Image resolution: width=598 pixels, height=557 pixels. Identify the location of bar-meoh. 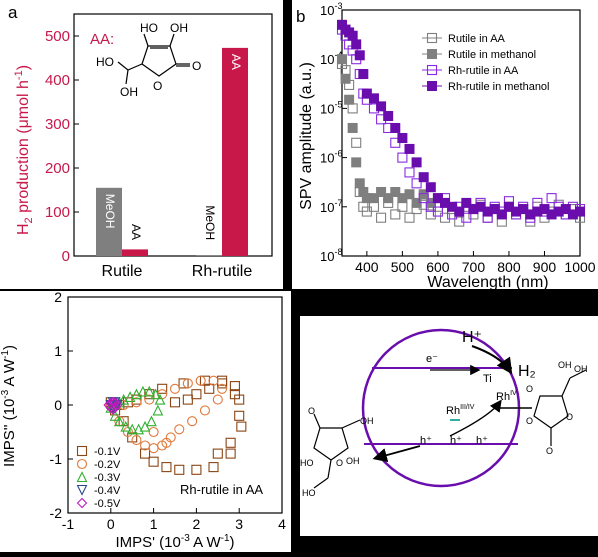
(109, 221).